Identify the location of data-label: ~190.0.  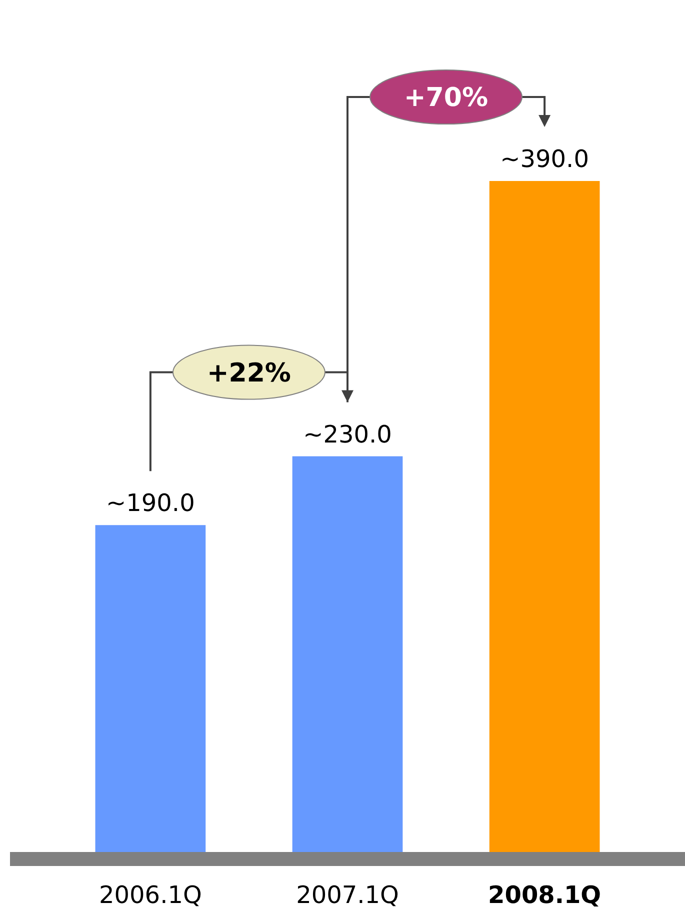
(150, 503).